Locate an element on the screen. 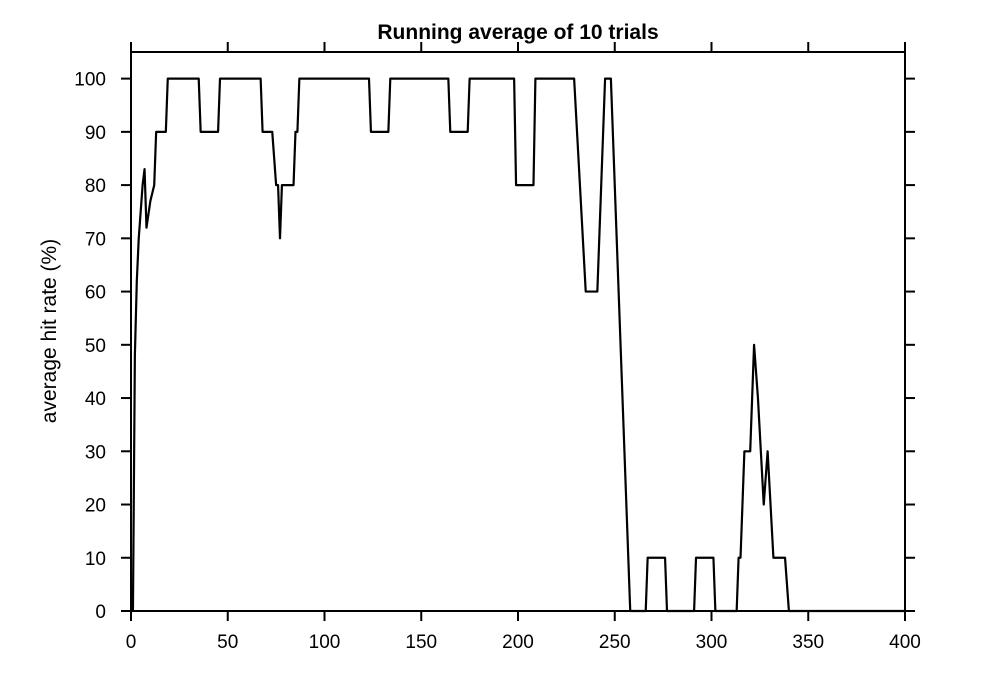 This screenshot has height=687, width=1000. x-tick-label-5: 250 is located at coordinates (615, 642).